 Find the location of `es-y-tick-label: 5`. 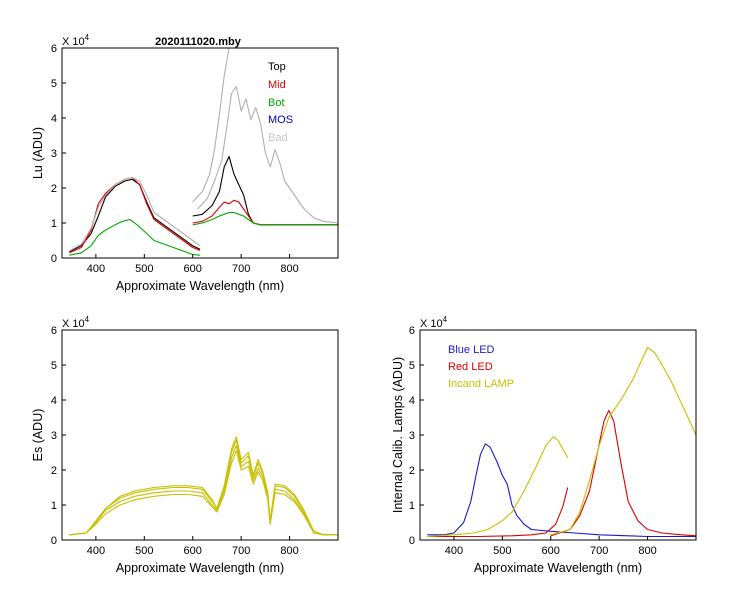

es-y-tick-label: 5 is located at coordinates (54, 366).